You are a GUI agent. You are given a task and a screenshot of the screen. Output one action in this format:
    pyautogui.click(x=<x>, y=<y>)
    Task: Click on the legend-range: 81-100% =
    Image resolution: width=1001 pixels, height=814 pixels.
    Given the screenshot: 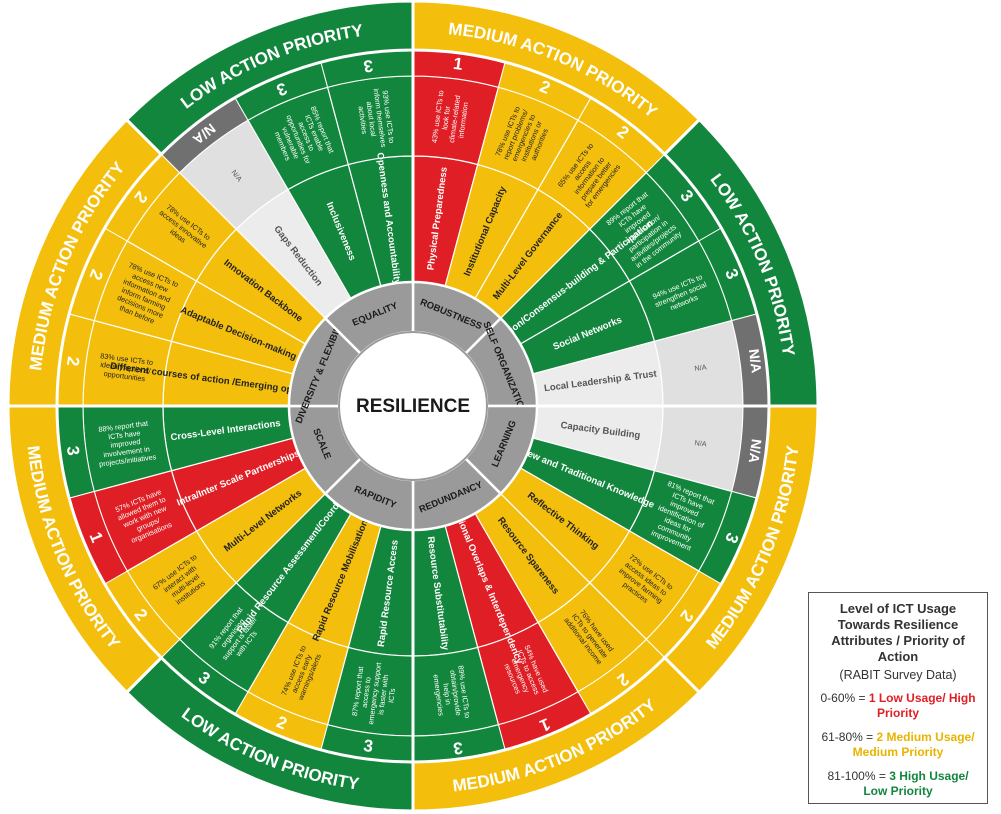 What is the action you would take?
    pyautogui.click(x=856, y=776)
    